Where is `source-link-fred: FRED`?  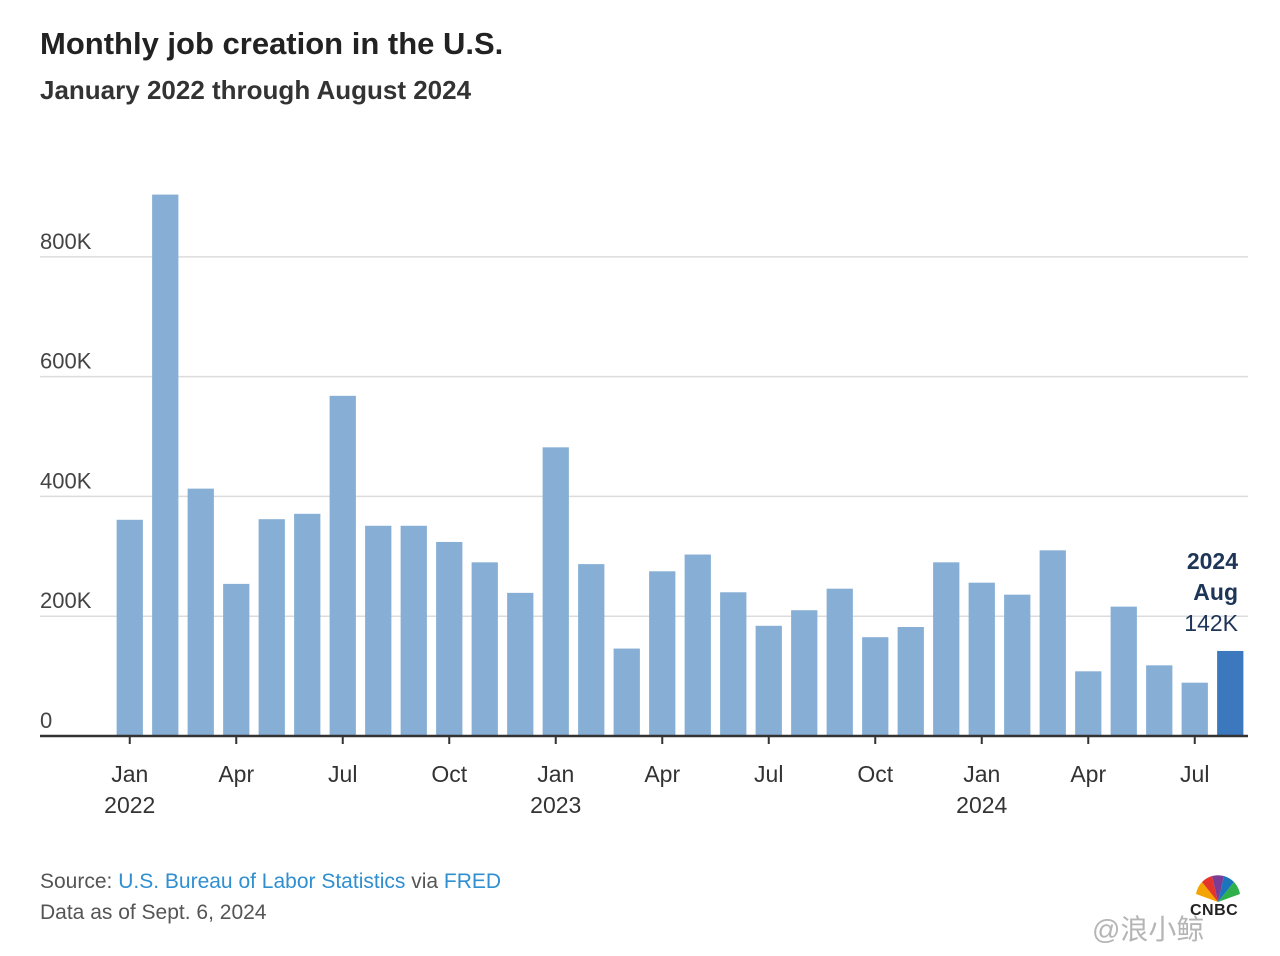
source-link-fred: FRED is located at coordinates (472, 881).